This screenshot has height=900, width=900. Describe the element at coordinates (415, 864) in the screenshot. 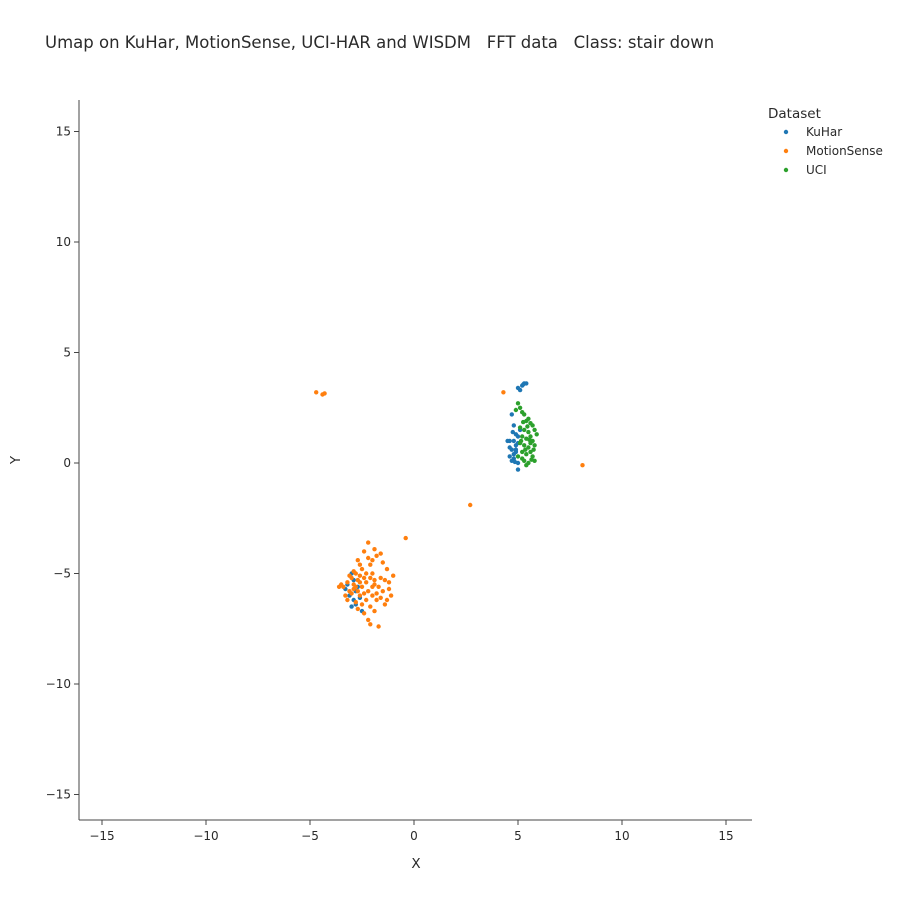

I see `x-axis-title: X` at that location.